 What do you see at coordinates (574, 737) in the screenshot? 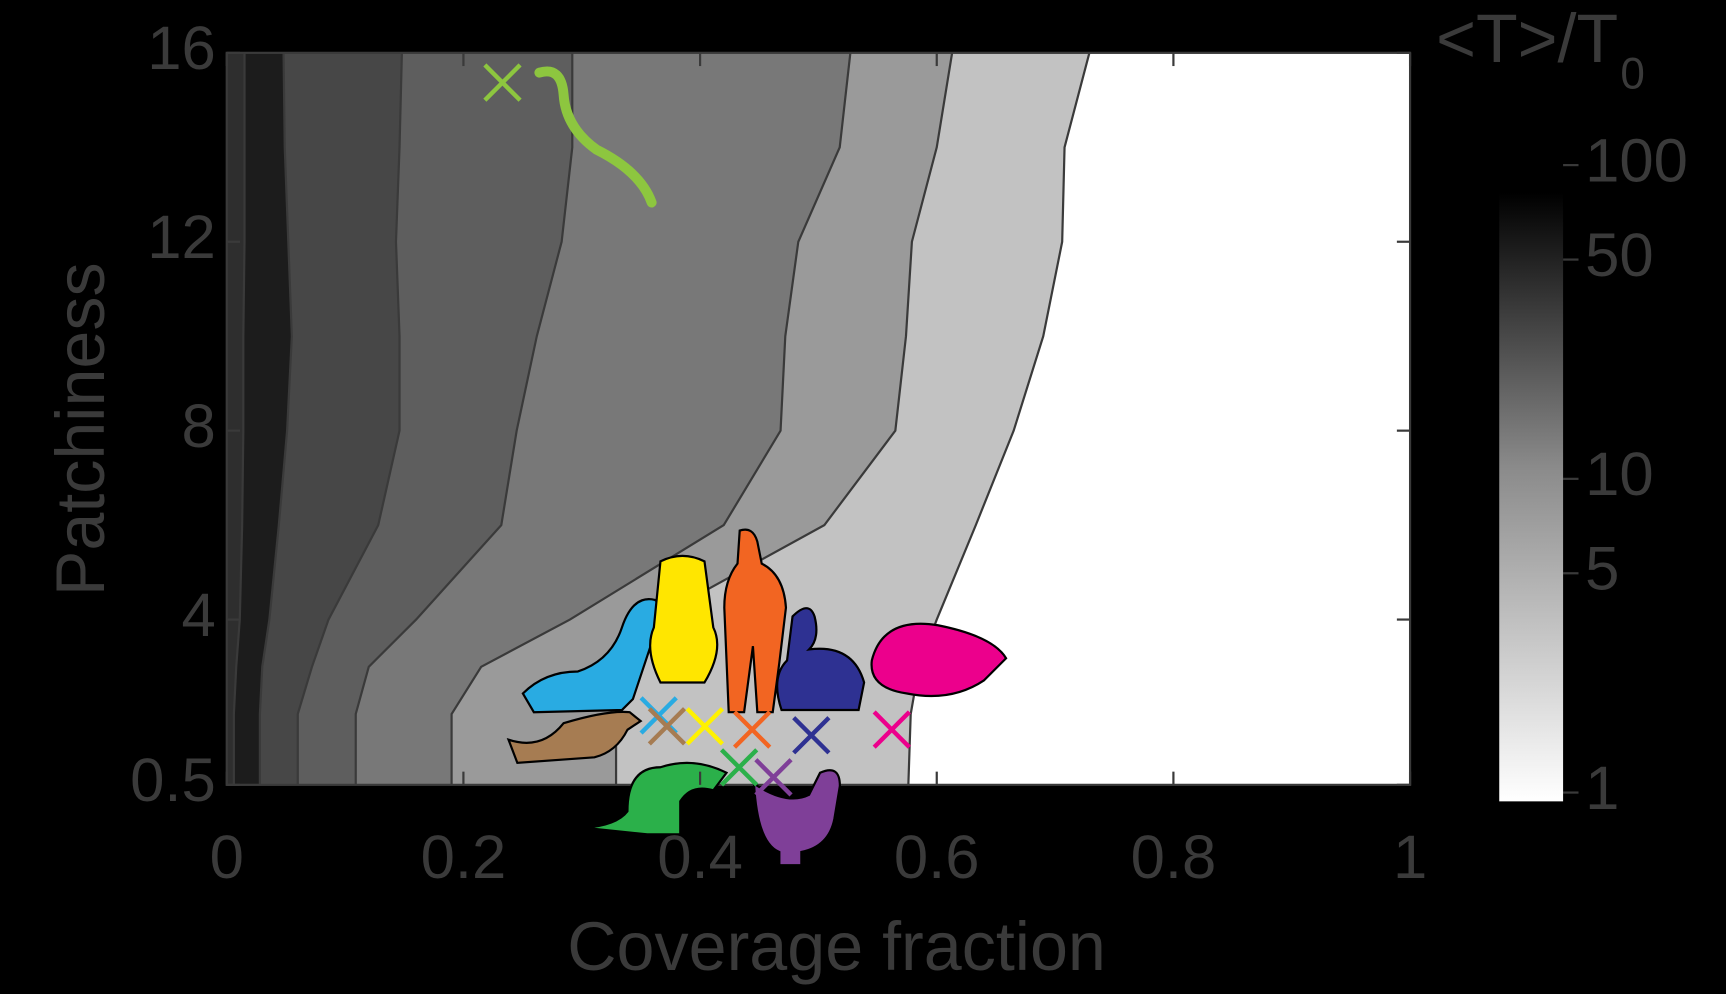
I see `rat-icon` at bounding box center [574, 737].